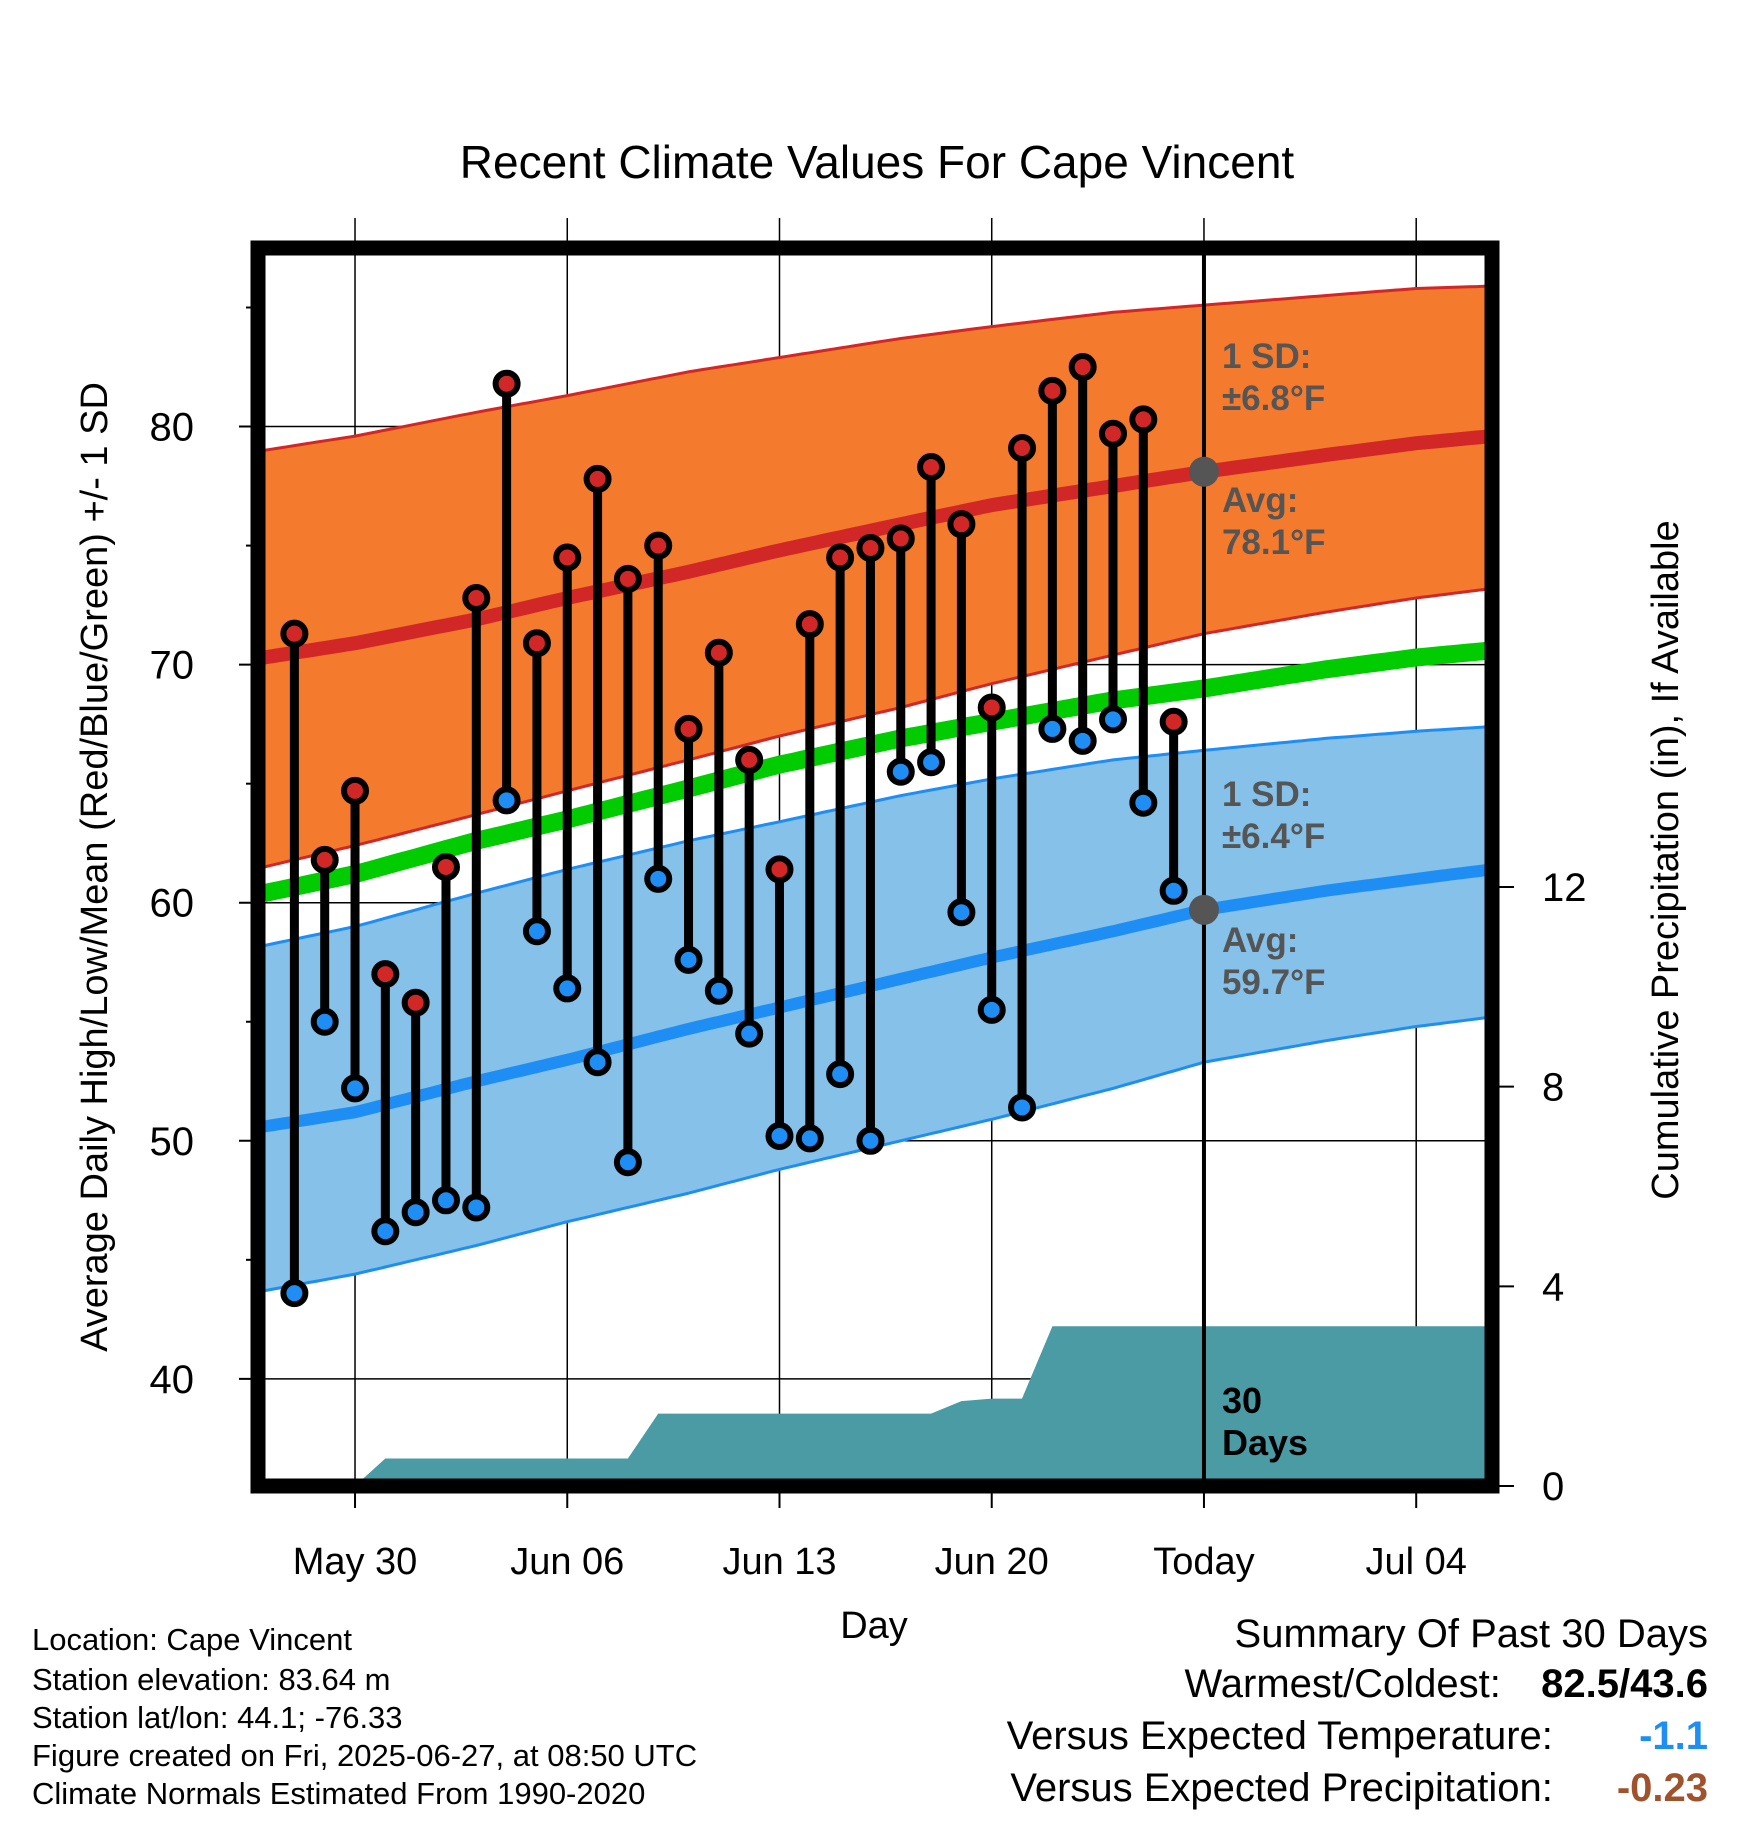  Describe the element at coordinates (355, 1562) in the screenshot. I see `x-tick-label-0: May 30` at that location.